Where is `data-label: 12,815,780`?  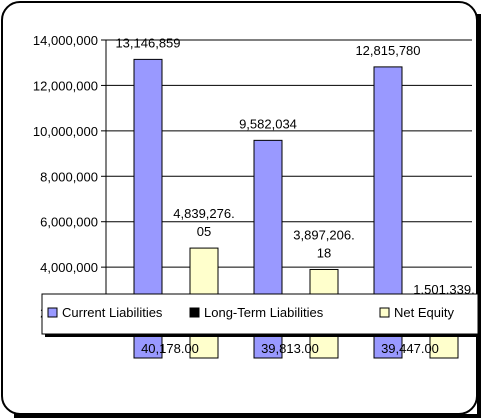 data-label: 12,815,780 is located at coordinates (387, 50).